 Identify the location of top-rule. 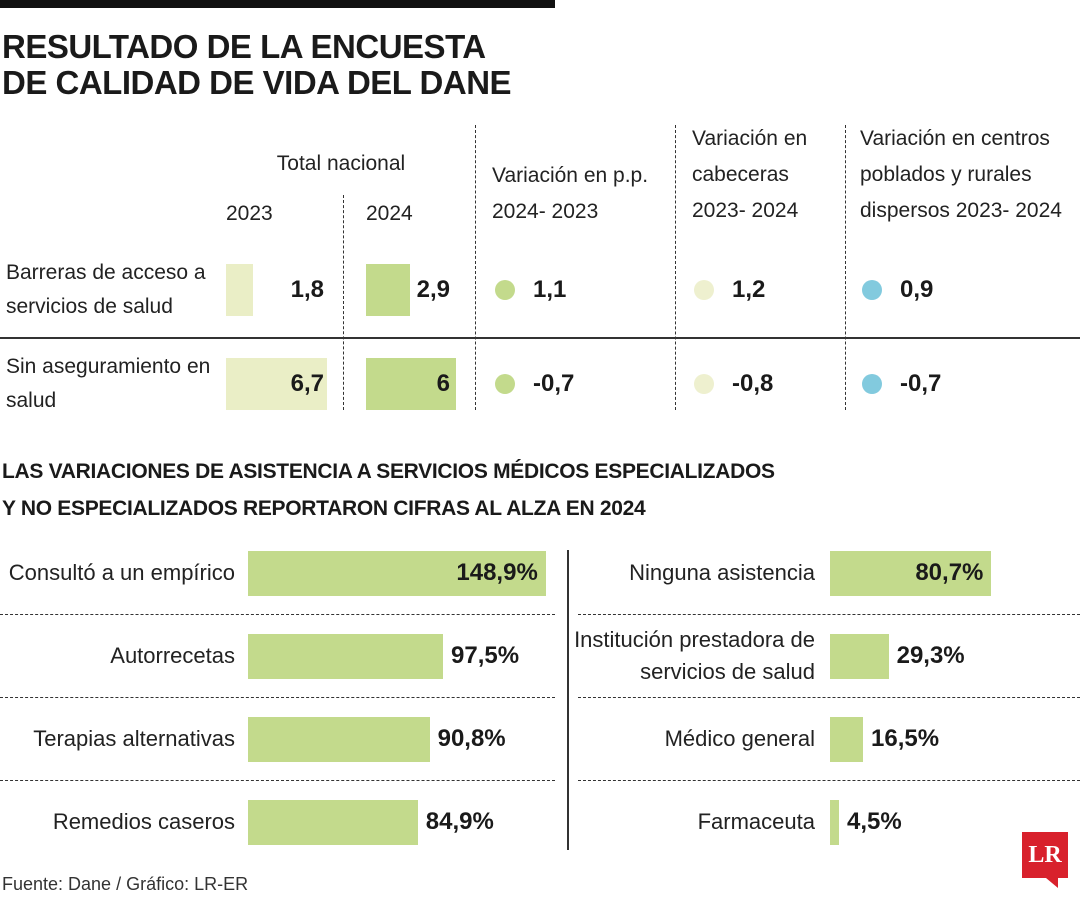
(277, 4).